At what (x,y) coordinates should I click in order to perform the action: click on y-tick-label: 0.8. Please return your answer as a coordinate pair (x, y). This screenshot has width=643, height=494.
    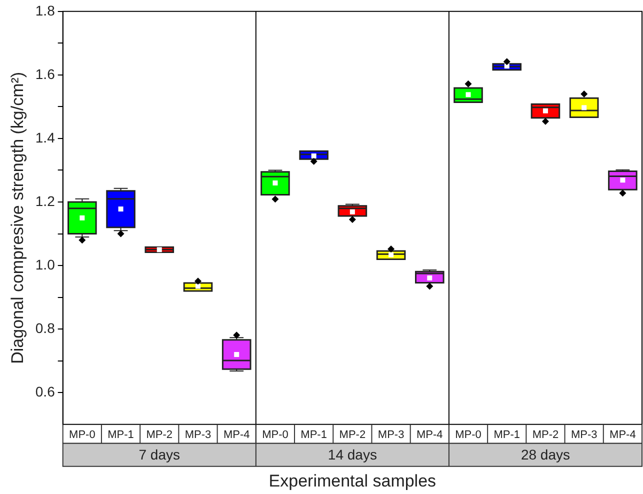
    Looking at the image, I should click on (45, 328).